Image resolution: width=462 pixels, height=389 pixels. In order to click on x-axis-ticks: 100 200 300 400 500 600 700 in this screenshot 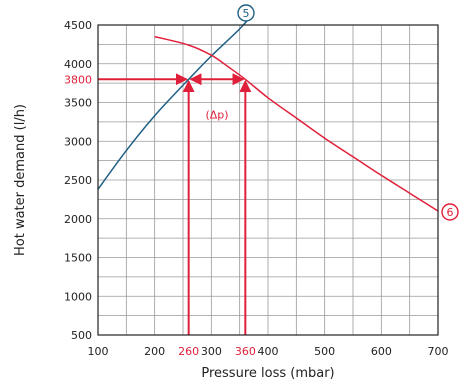, I will do `click(268, 351)`.